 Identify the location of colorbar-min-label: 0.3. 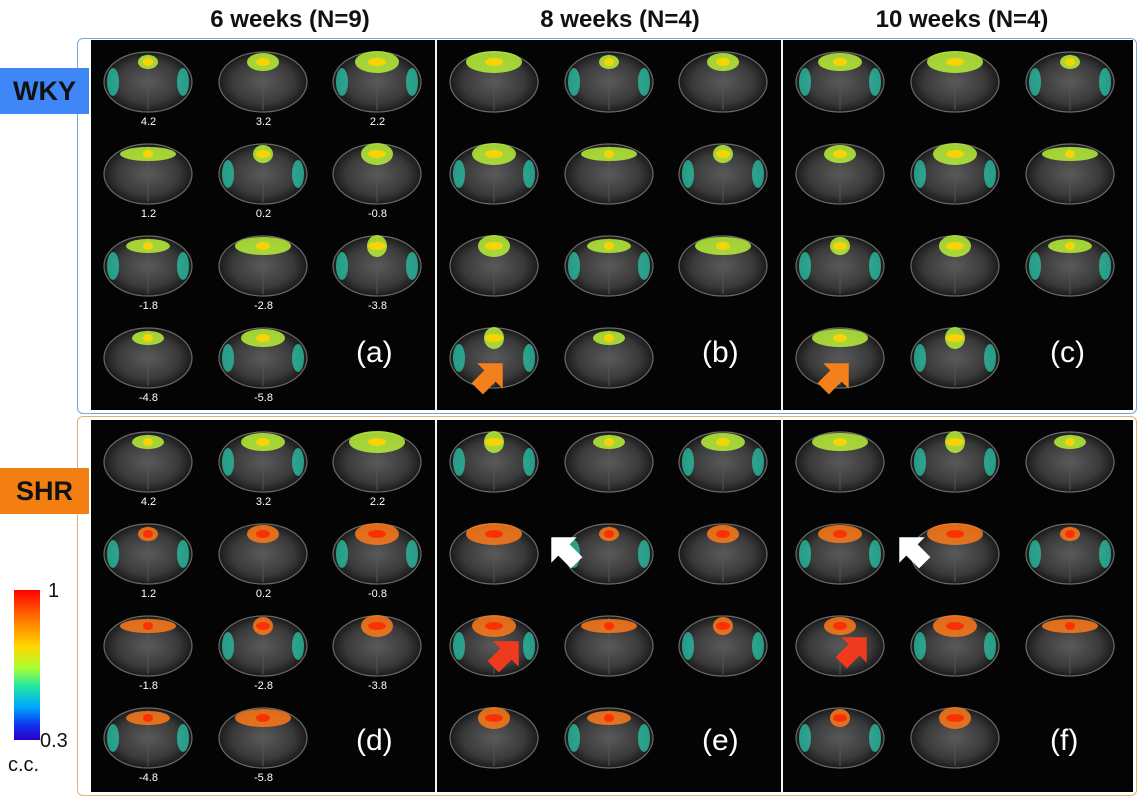
(54, 741).